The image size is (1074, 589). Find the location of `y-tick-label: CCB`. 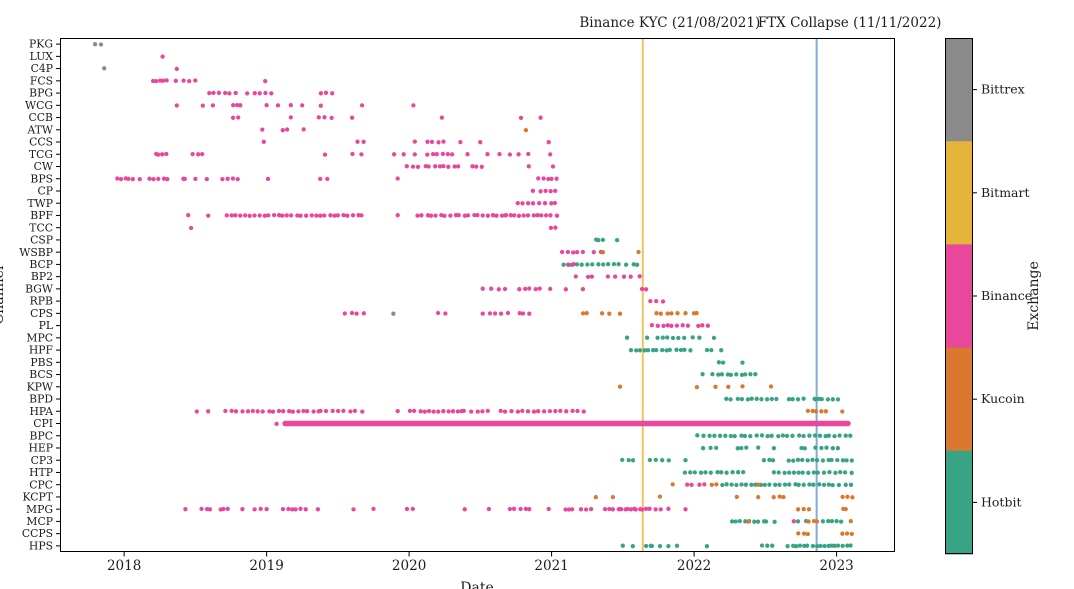

y-tick-label: CCB is located at coordinates (41, 117).